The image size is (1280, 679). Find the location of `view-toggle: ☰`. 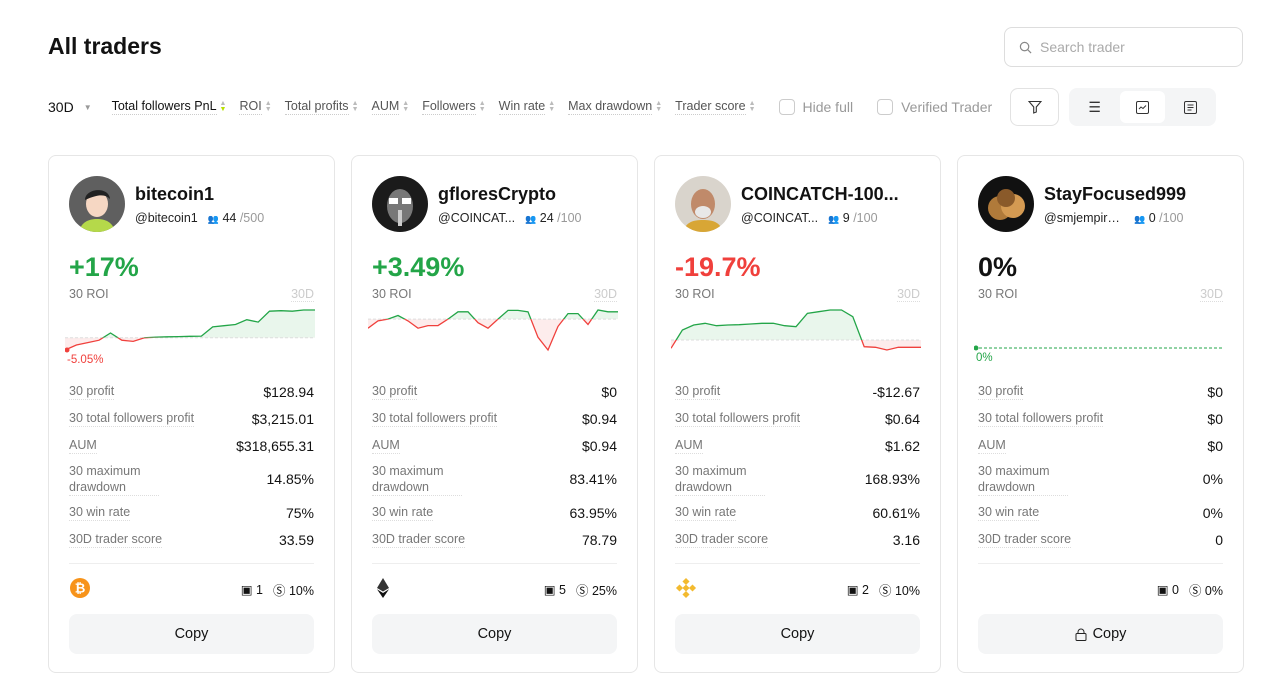

view-toggle: ☰ is located at coordinates (1143, 107).